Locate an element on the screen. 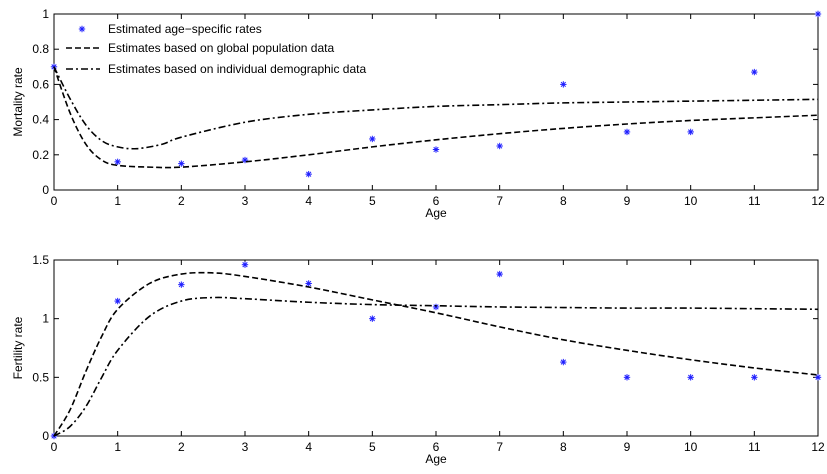 The width and height of the screenshot is (827, 474). legend-marker is located at coordinates (82, 29).